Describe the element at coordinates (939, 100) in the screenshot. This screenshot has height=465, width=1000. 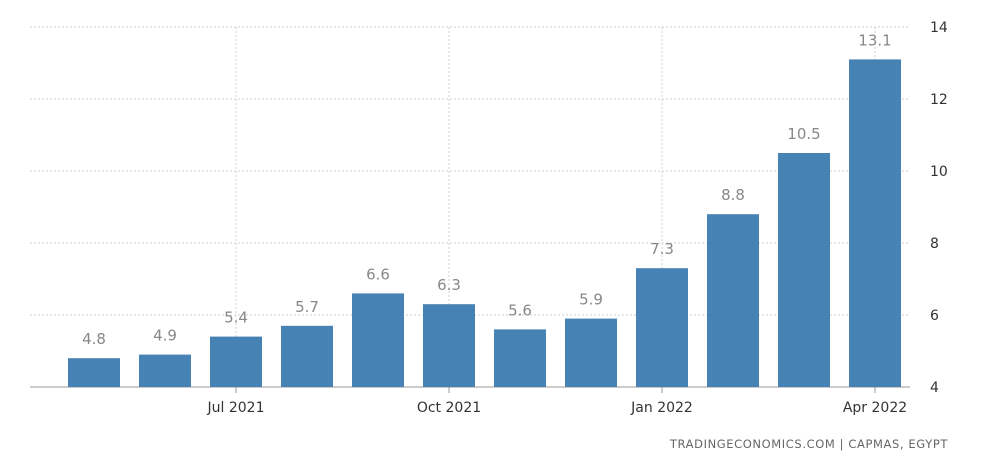
I see `y-tick-label-12: 12` at that location.